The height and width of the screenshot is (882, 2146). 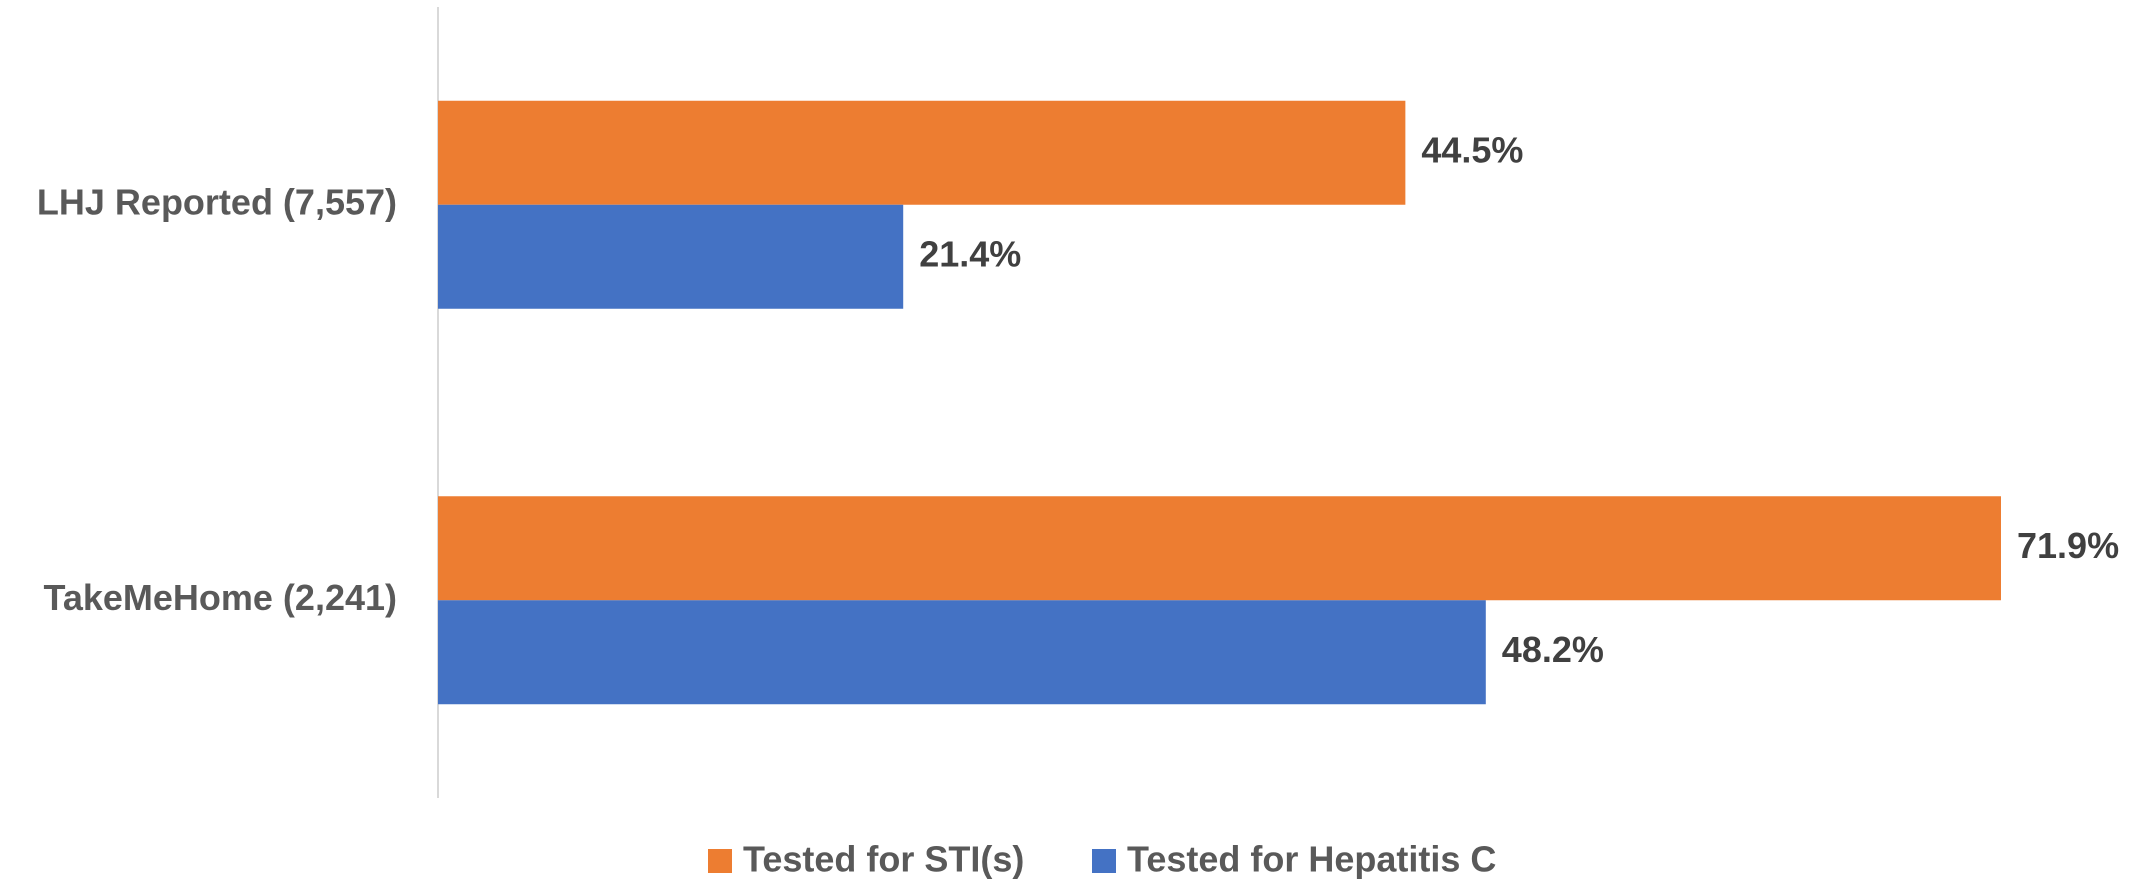 What do you see at coordinates (1472, 149) in the screenshot?
I see `data-label: 44.5%` at bounding box center [1472, 149].